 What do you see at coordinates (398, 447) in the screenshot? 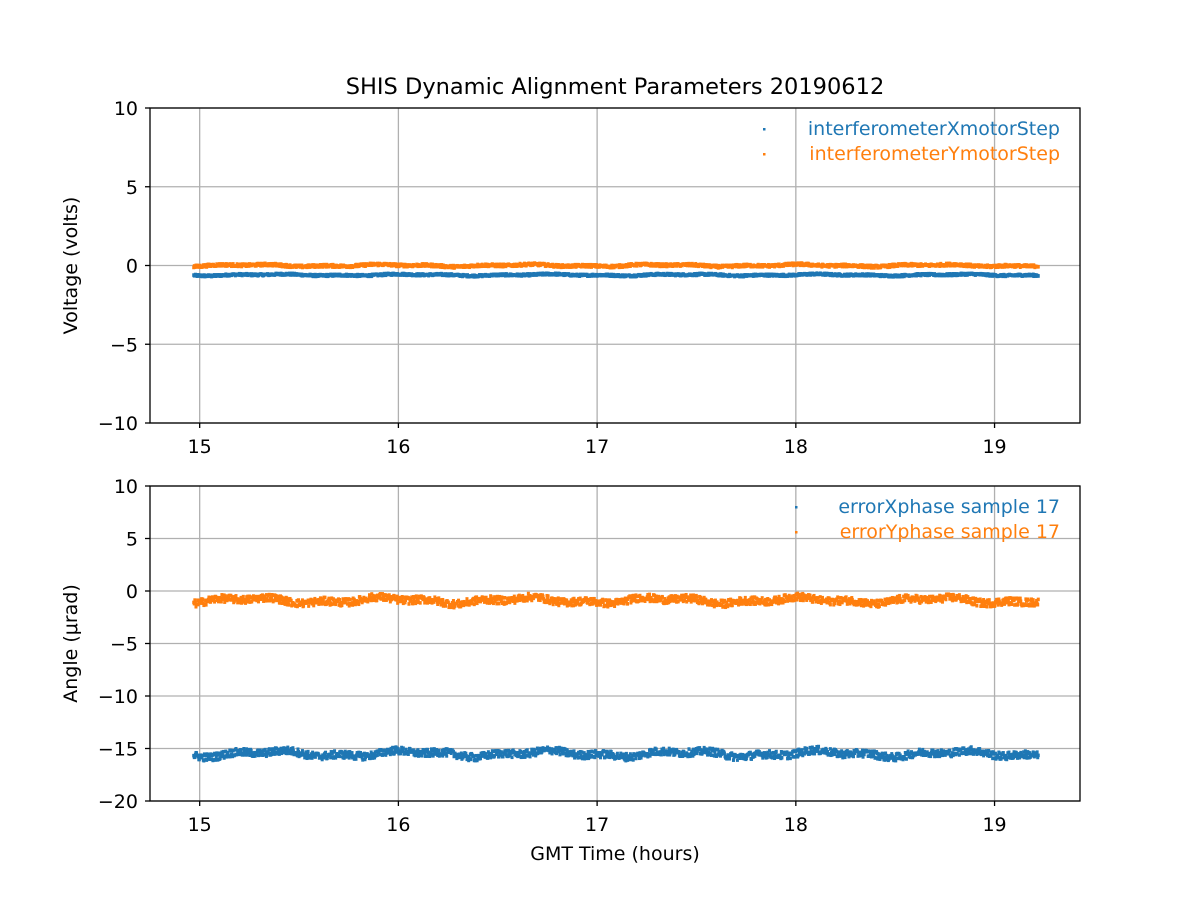
I see `x-tick-label: 16` at bounding box center [398, 447].